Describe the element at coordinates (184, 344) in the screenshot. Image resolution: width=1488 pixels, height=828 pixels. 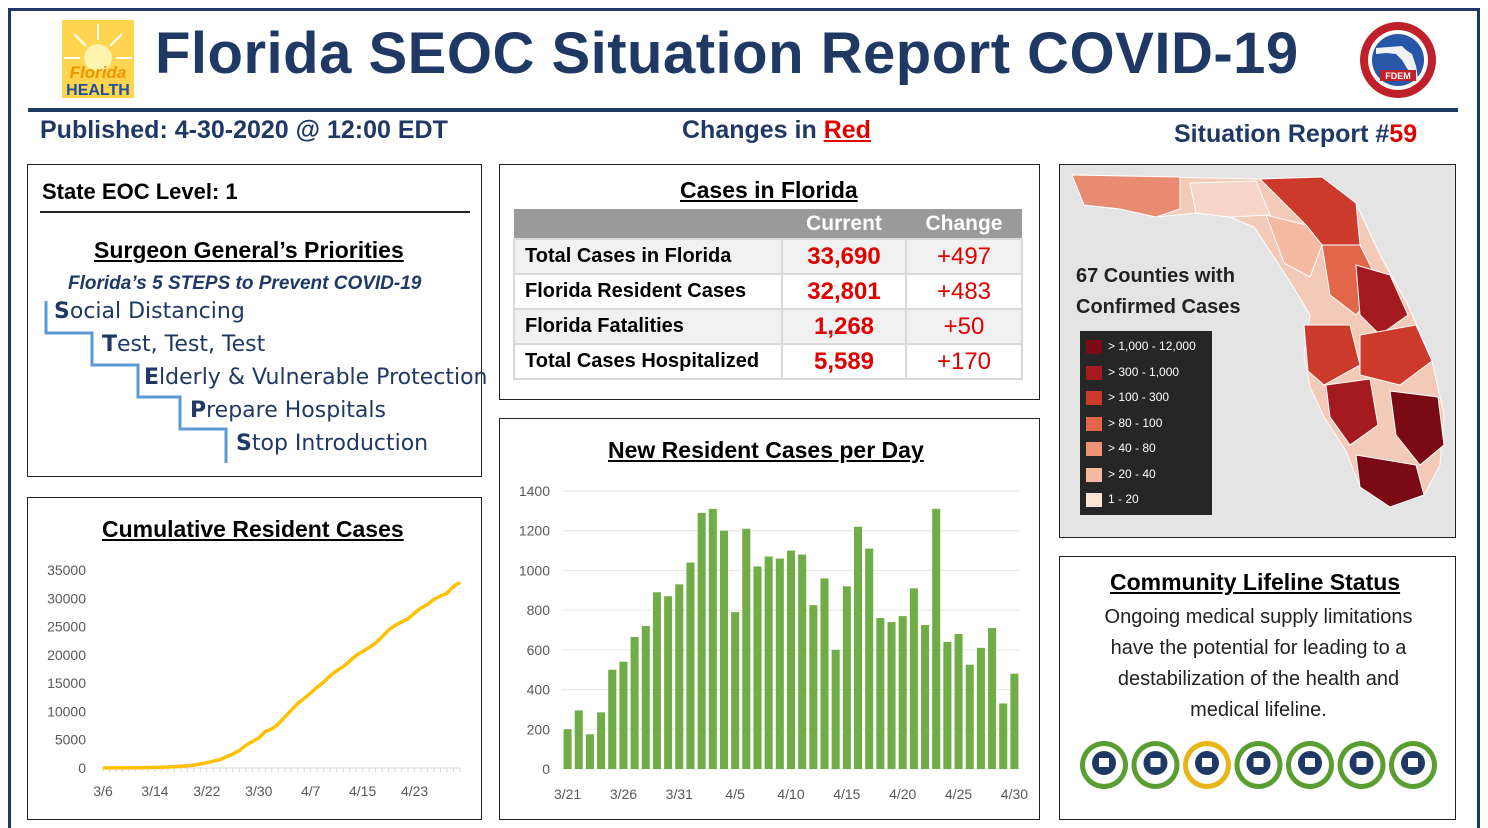
I see `step-2: Test, Test, Test` at that location.